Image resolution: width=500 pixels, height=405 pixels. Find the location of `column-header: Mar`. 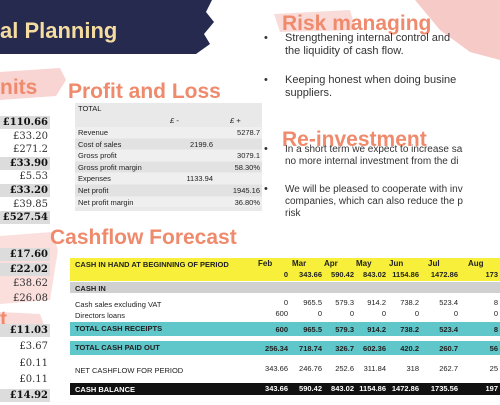

column-header: Mar is located at coordinates (299, 263).